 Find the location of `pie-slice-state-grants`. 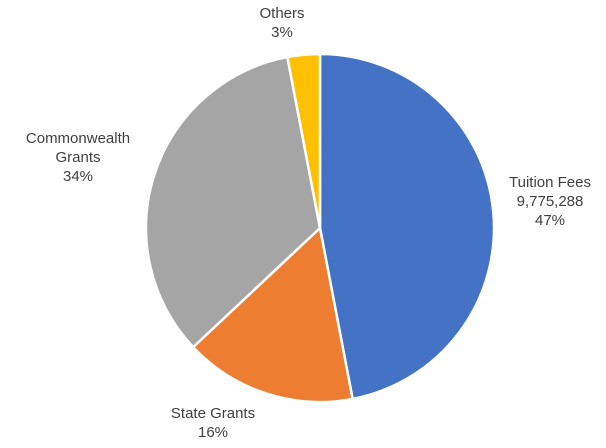

pie-slice-state-grants is located at coordinates (272, 315).